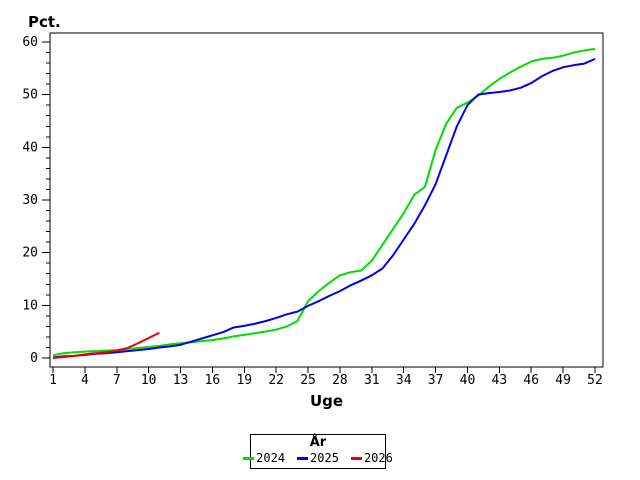  What do you see at coordinates (324, 458) in the screenshot?
I see `legend-label-2025: 2025` at bounding box center [324, 458].